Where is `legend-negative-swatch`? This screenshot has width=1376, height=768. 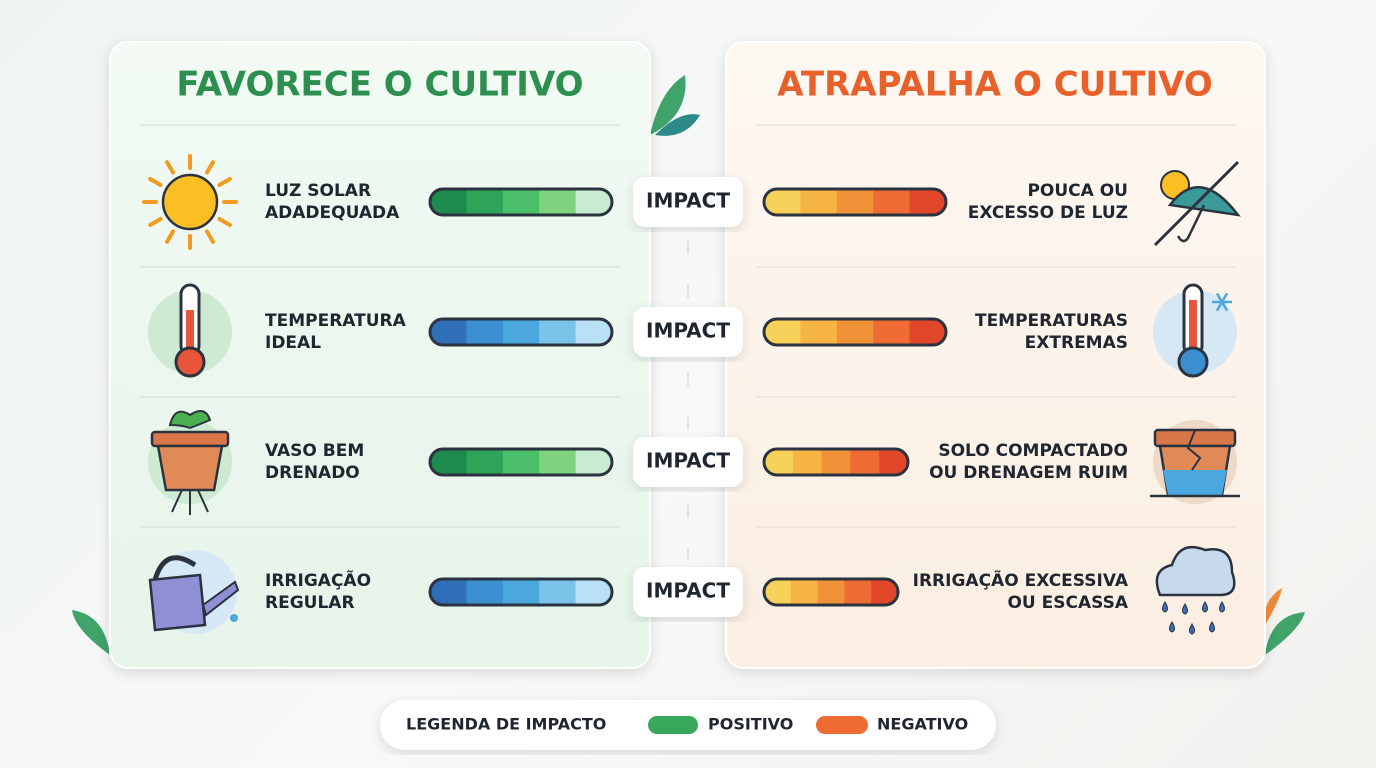 legend-negative-swatch is located at coordinates (842, 725).